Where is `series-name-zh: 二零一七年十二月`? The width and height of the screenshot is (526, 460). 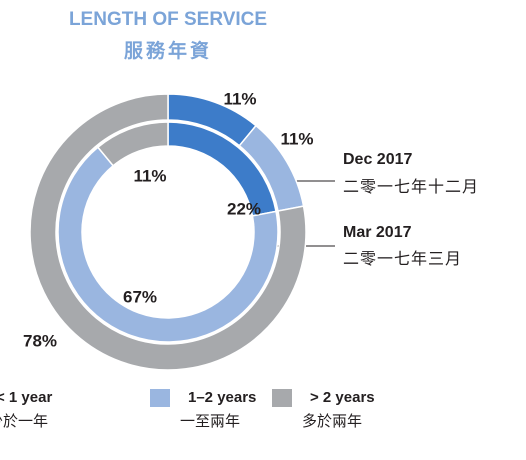 series-name-zh: 二零一七年十二月 is located at coordinates (411, 187).